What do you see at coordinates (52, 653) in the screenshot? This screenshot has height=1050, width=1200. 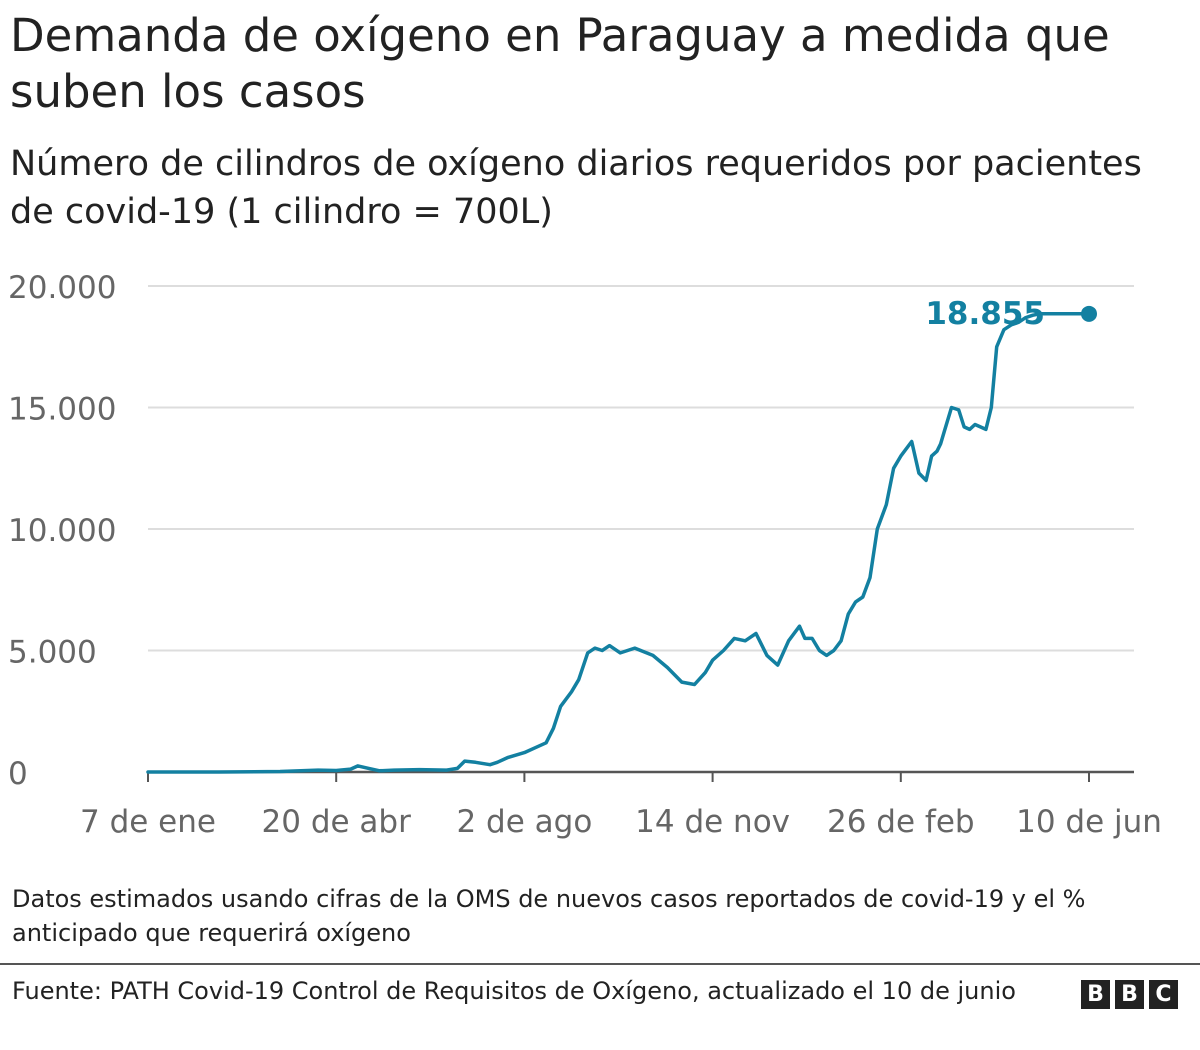 I see `y-tick-label: 5.000` at bounding box center [52, 653].